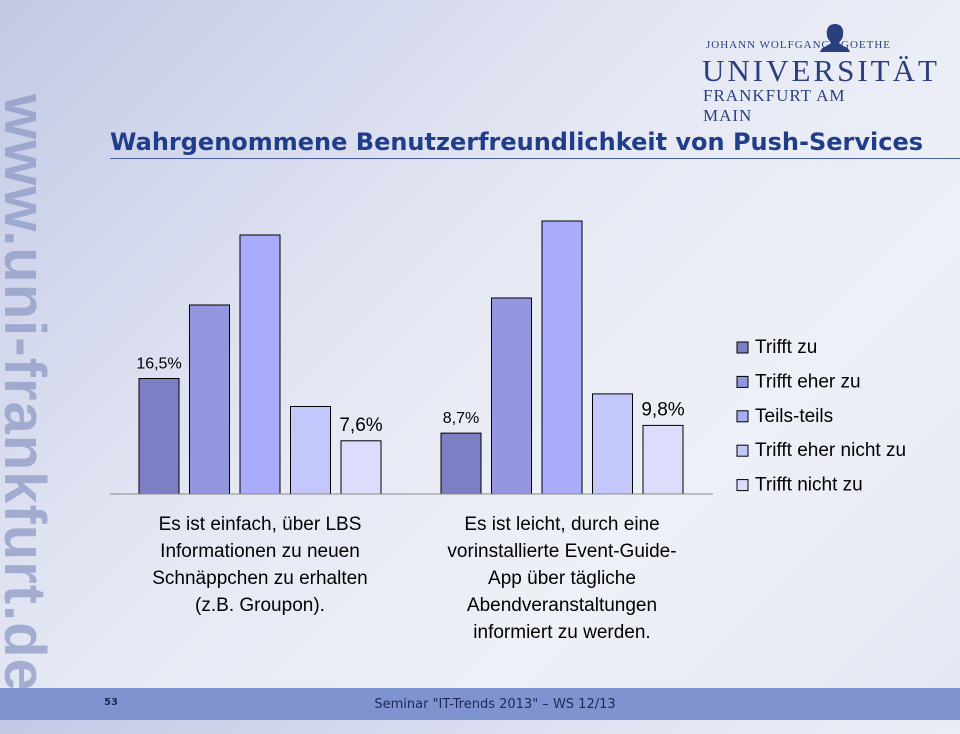  What do you see at coordinates (360, 425) in the screenshot?
I see `data-label-2: 7,6%` at bounding box center [360, 425].